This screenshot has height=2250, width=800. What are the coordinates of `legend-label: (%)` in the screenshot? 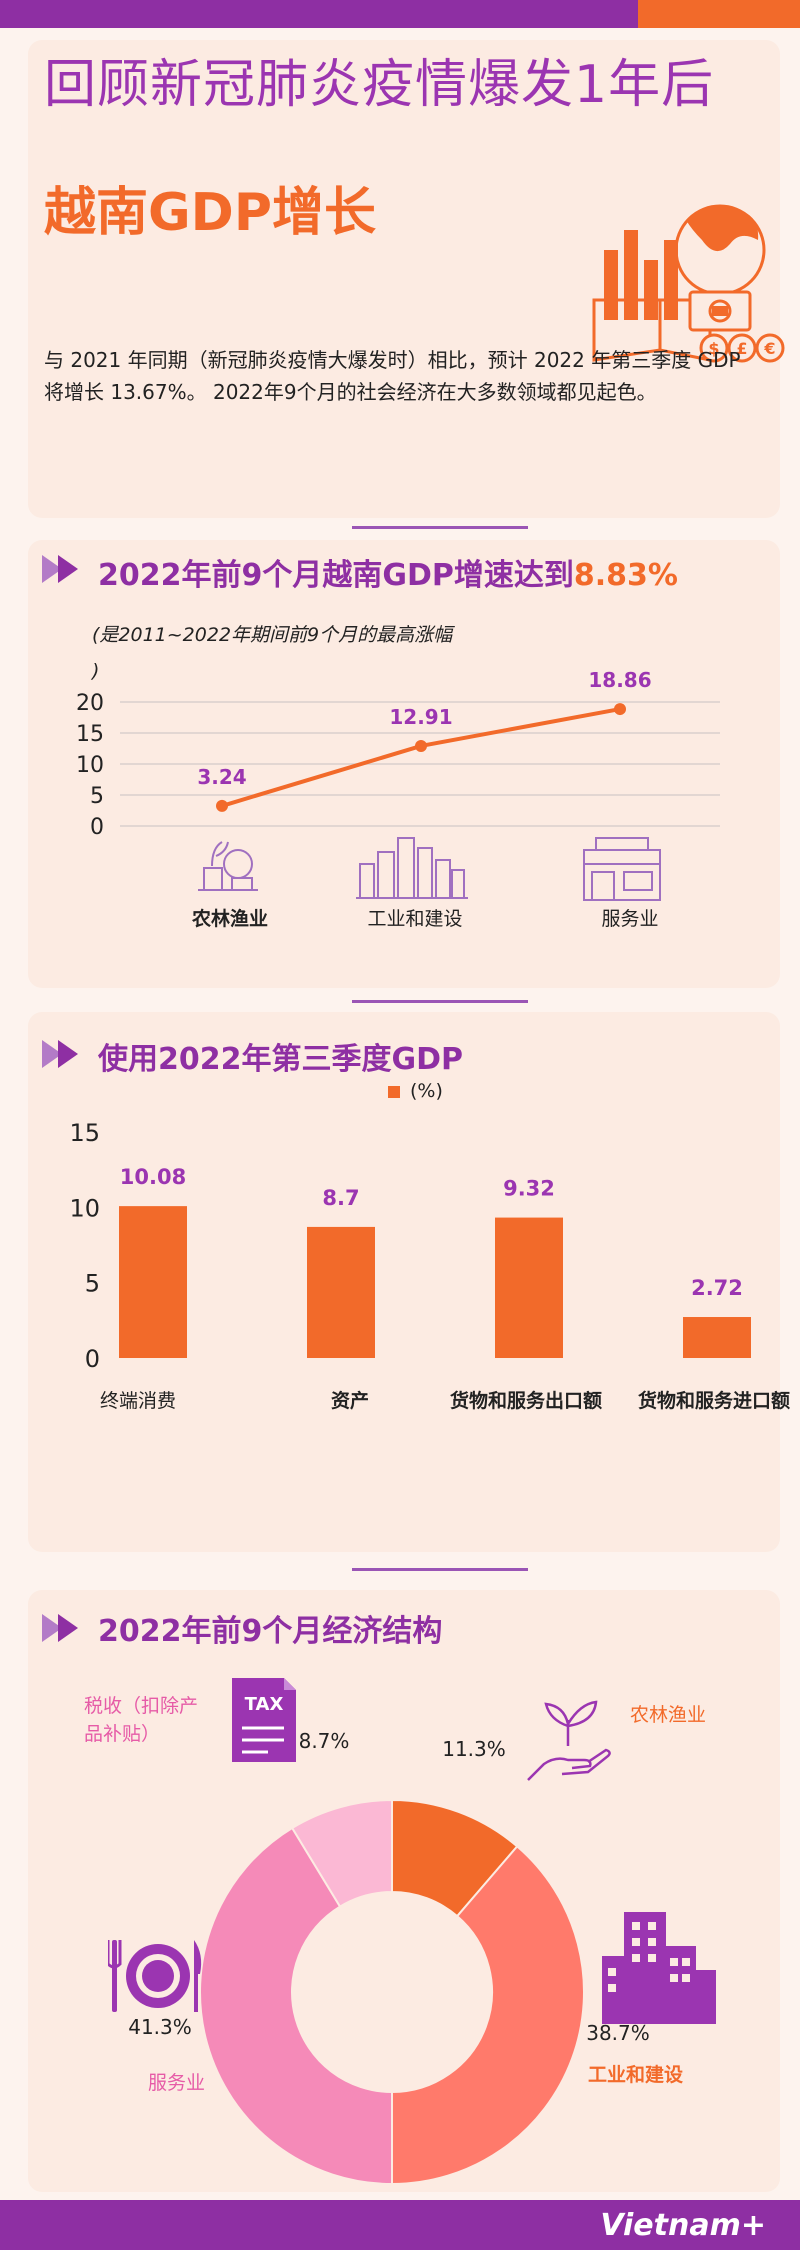 It's located at (426, 1091).